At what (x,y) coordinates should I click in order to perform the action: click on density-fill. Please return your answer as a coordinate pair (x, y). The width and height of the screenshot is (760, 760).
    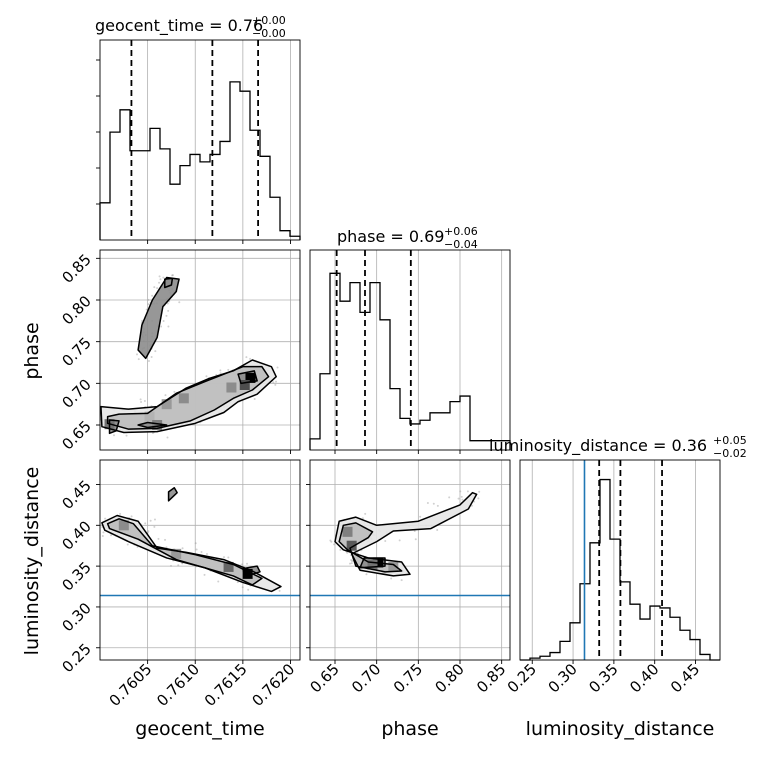
    Looking at the image, I should click on (184, 551).